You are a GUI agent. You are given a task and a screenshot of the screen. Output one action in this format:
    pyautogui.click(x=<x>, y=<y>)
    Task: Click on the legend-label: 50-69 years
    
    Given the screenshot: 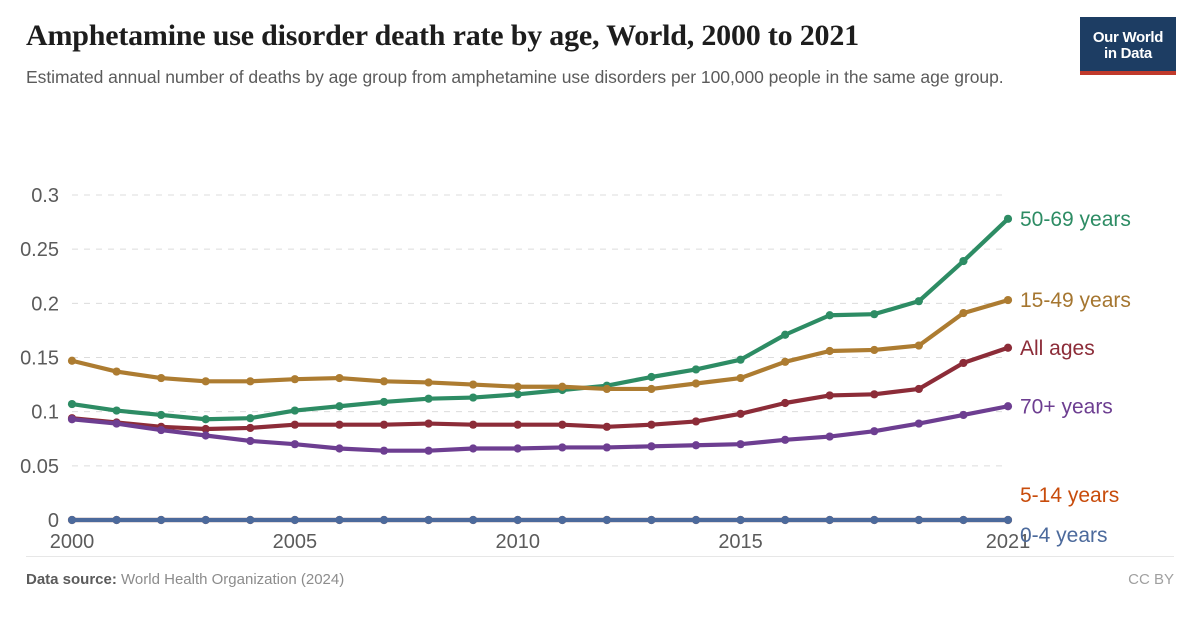 What is the action you would take?
    pyautogui.click(x=1075, y=219)
    